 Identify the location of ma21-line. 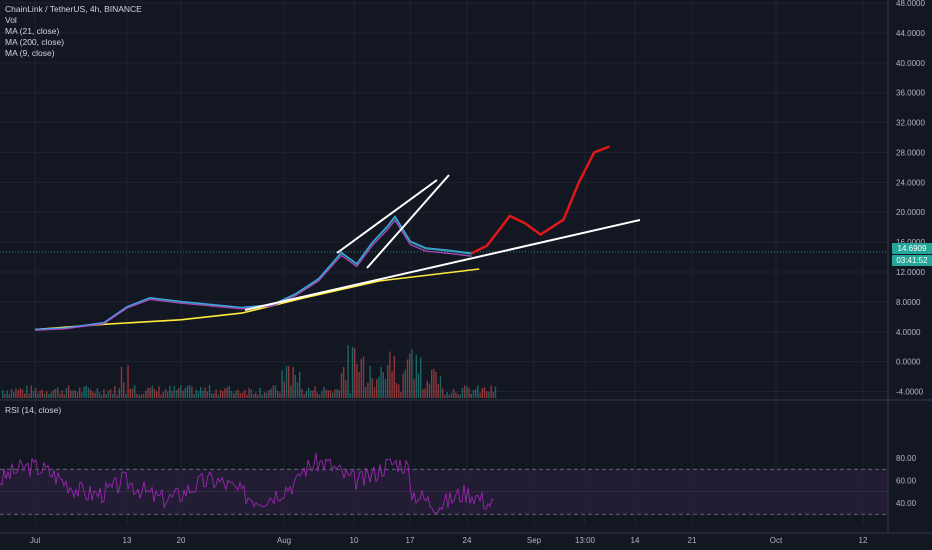
(253, 275).